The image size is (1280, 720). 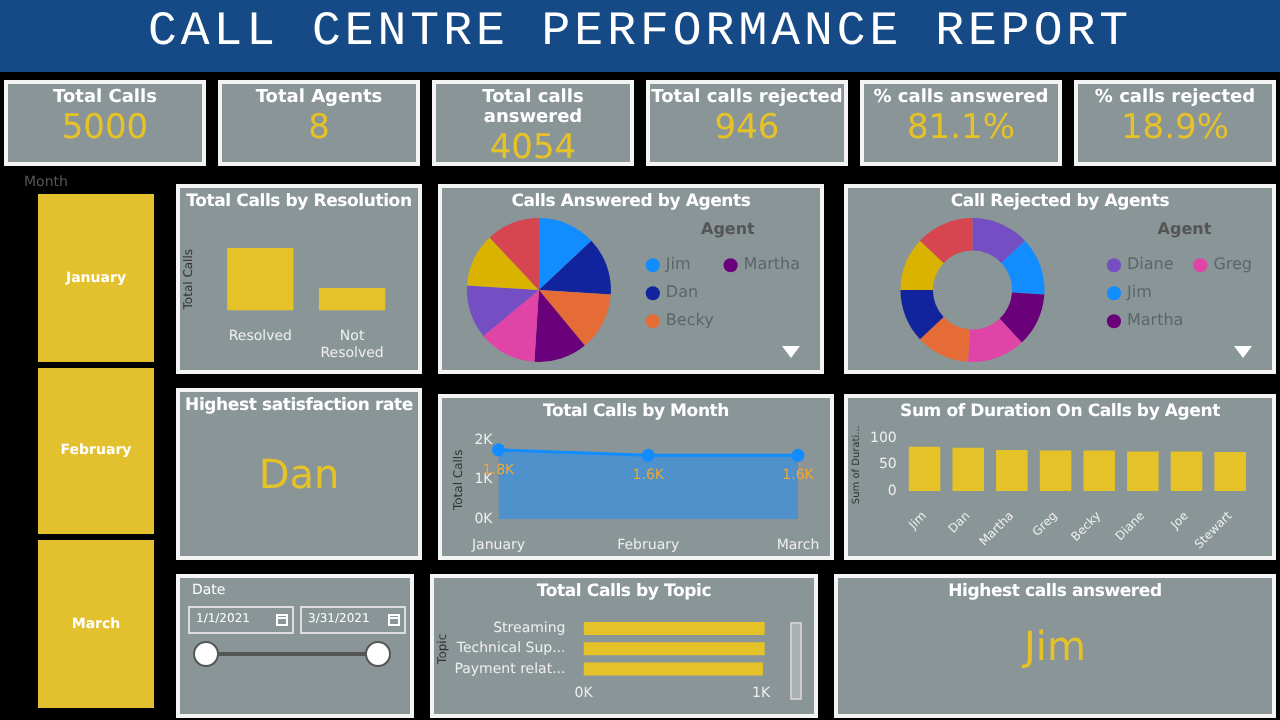 I want to click on text: Highest calls answered, so click(x=1055, y=593).